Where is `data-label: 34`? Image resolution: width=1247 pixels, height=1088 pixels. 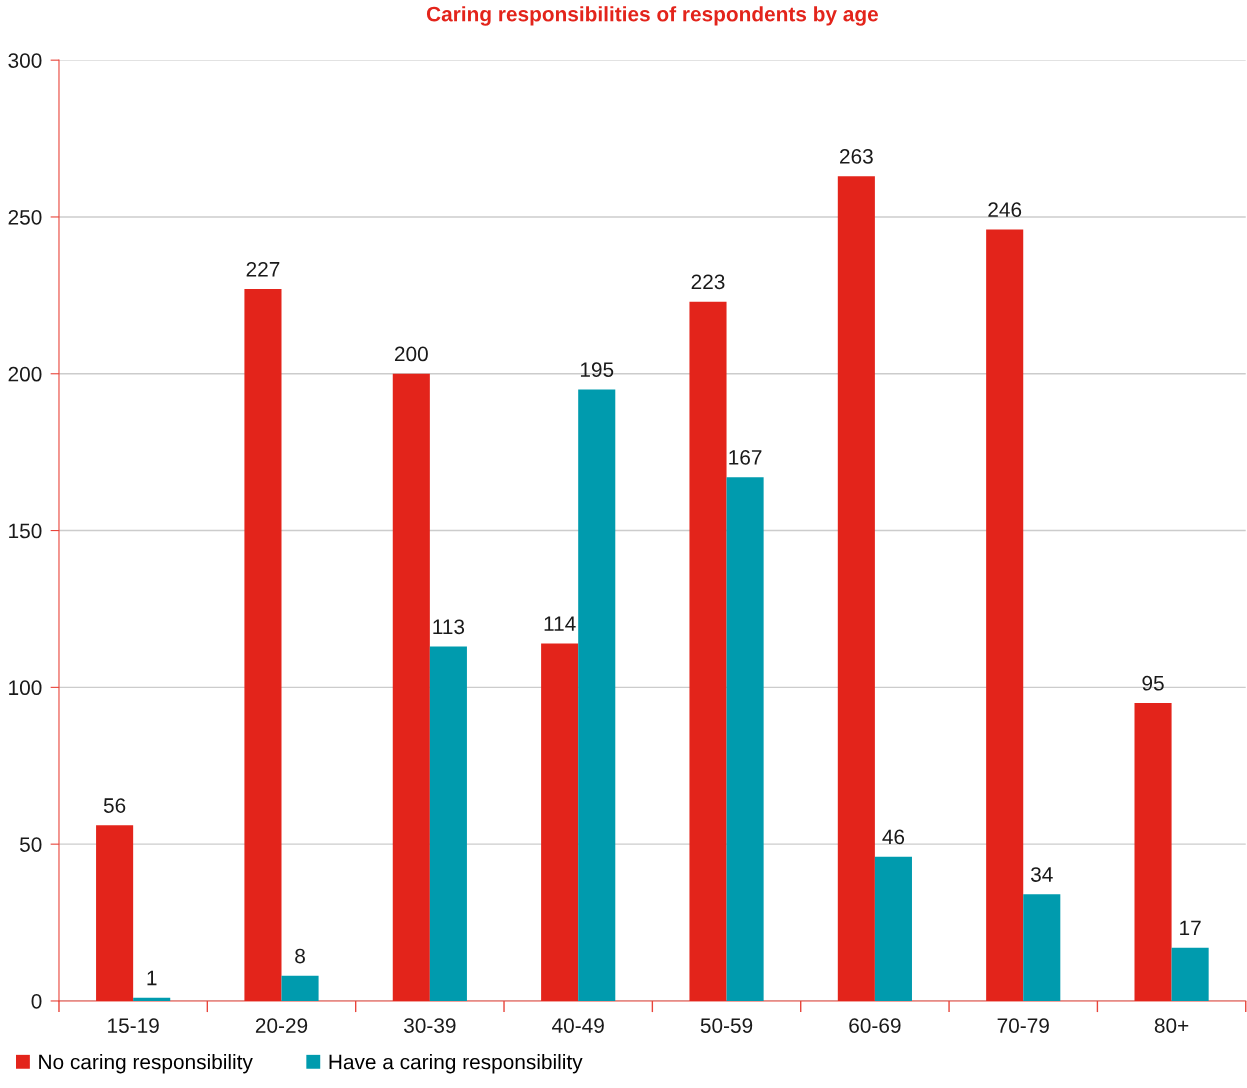 data-label: 34 is located at coordinates (1041, 874).